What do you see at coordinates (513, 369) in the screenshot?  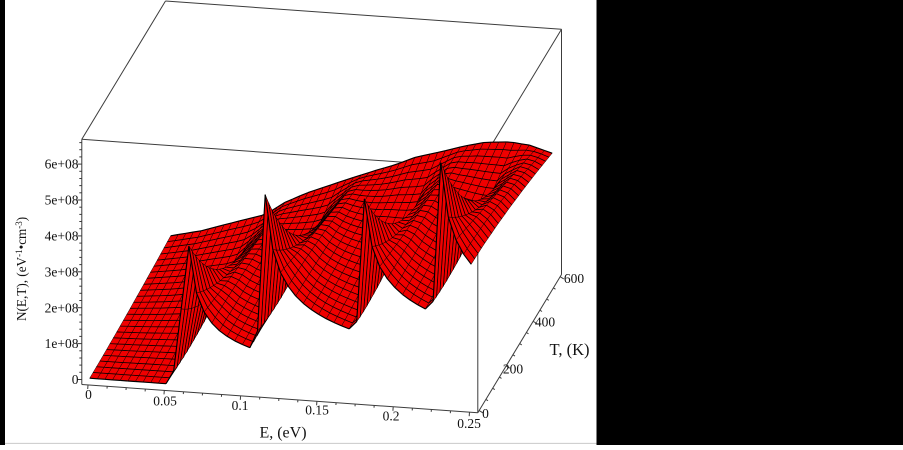 I see `svg-text: 200` at bounding box center [513, 369].